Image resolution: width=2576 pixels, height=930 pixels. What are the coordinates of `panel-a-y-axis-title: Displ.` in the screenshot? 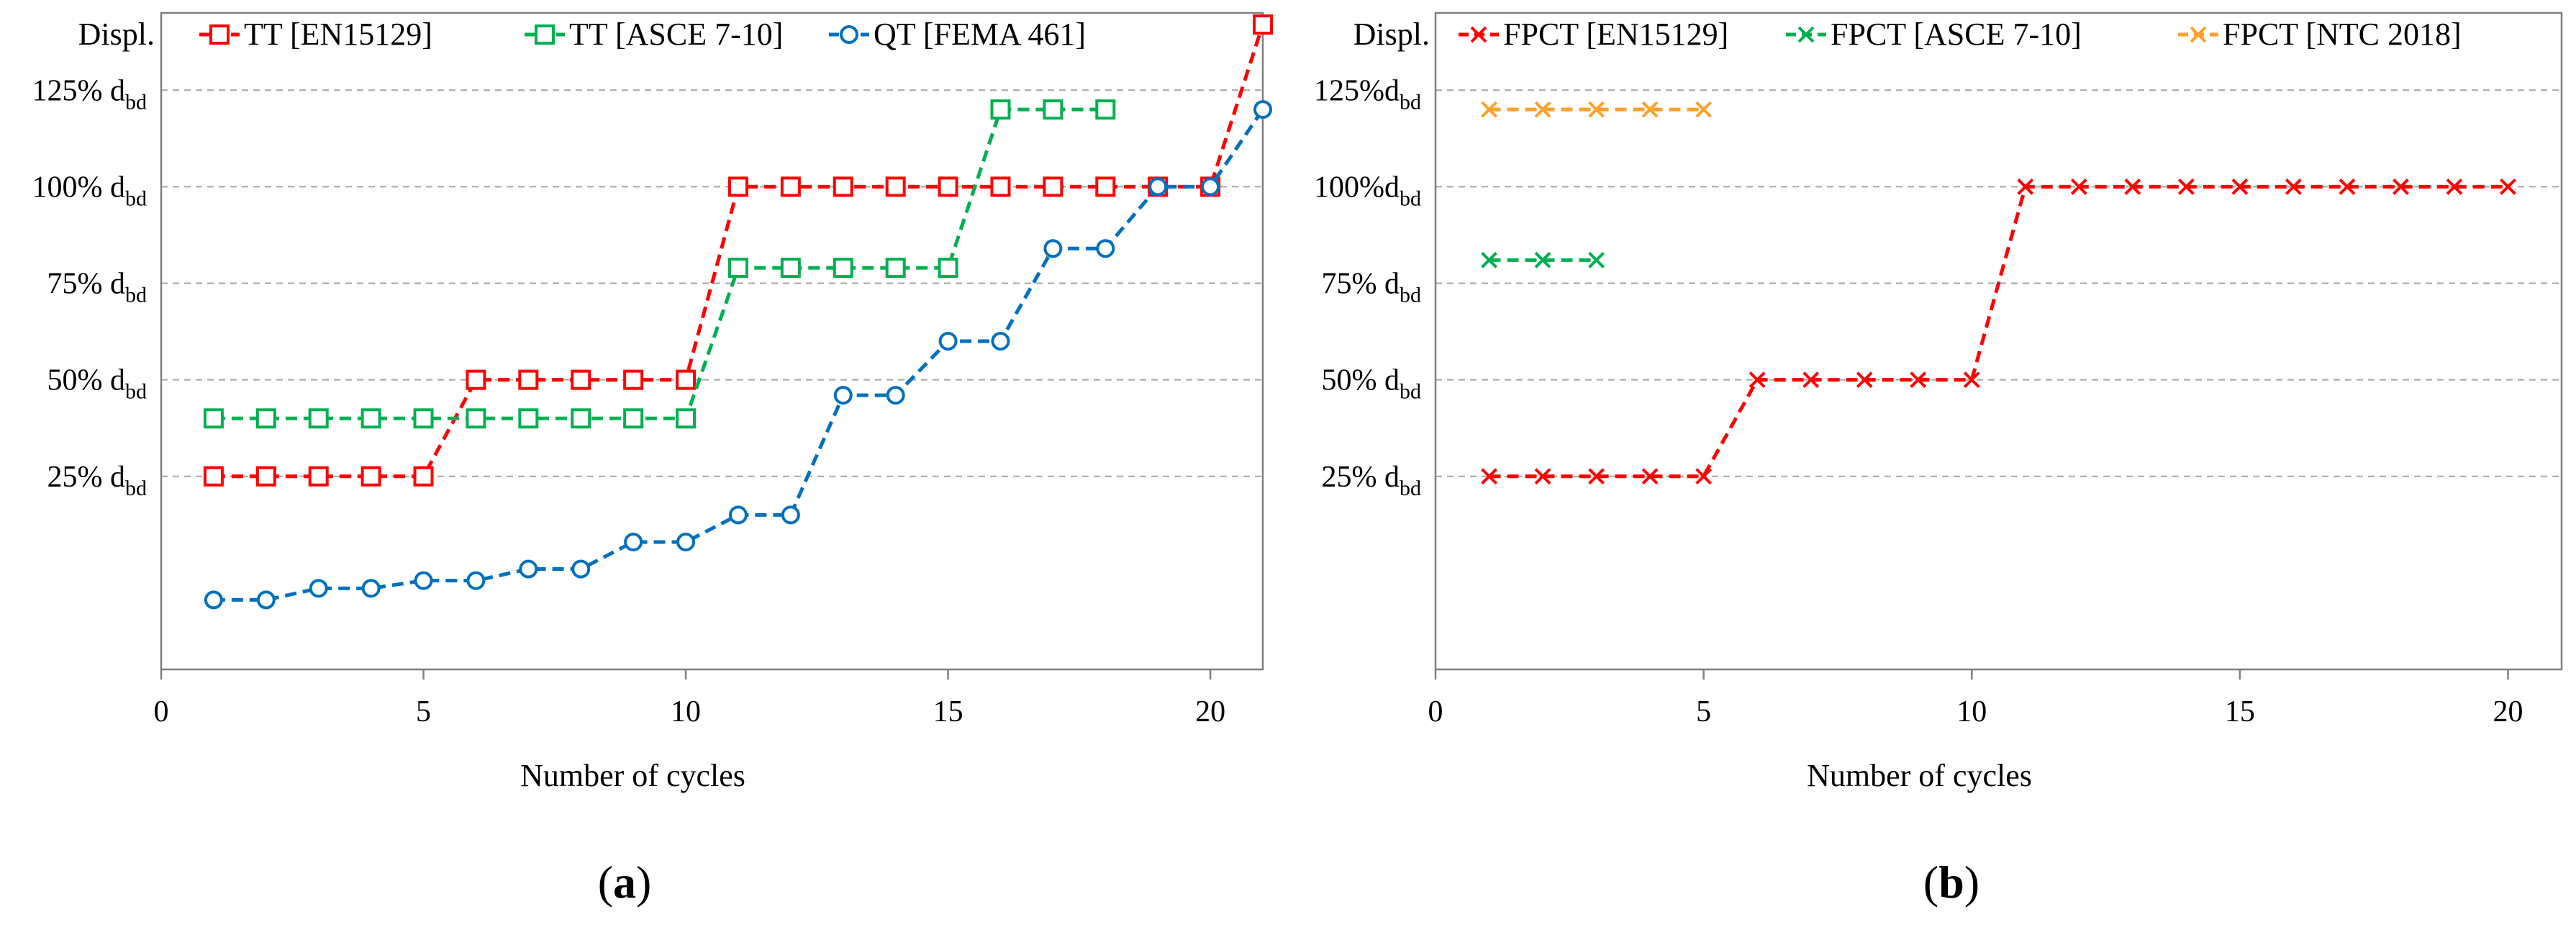 It's located at (116, 34).